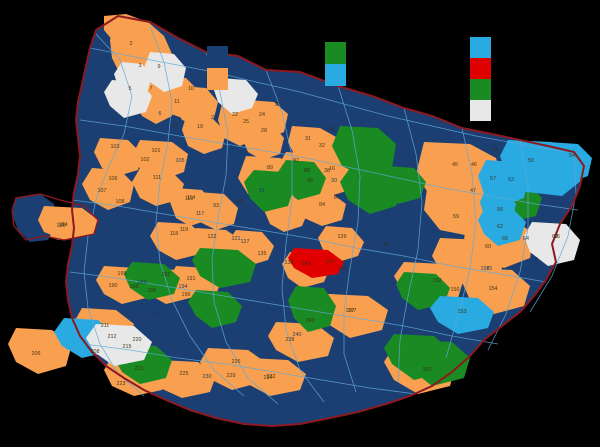 Image resolution: width=600 pixels, height=447 pixels. What do you see at coordinates (473, 191) in the screenshot?
I see `constituency-label: 47` at bounding box center [473, 191].